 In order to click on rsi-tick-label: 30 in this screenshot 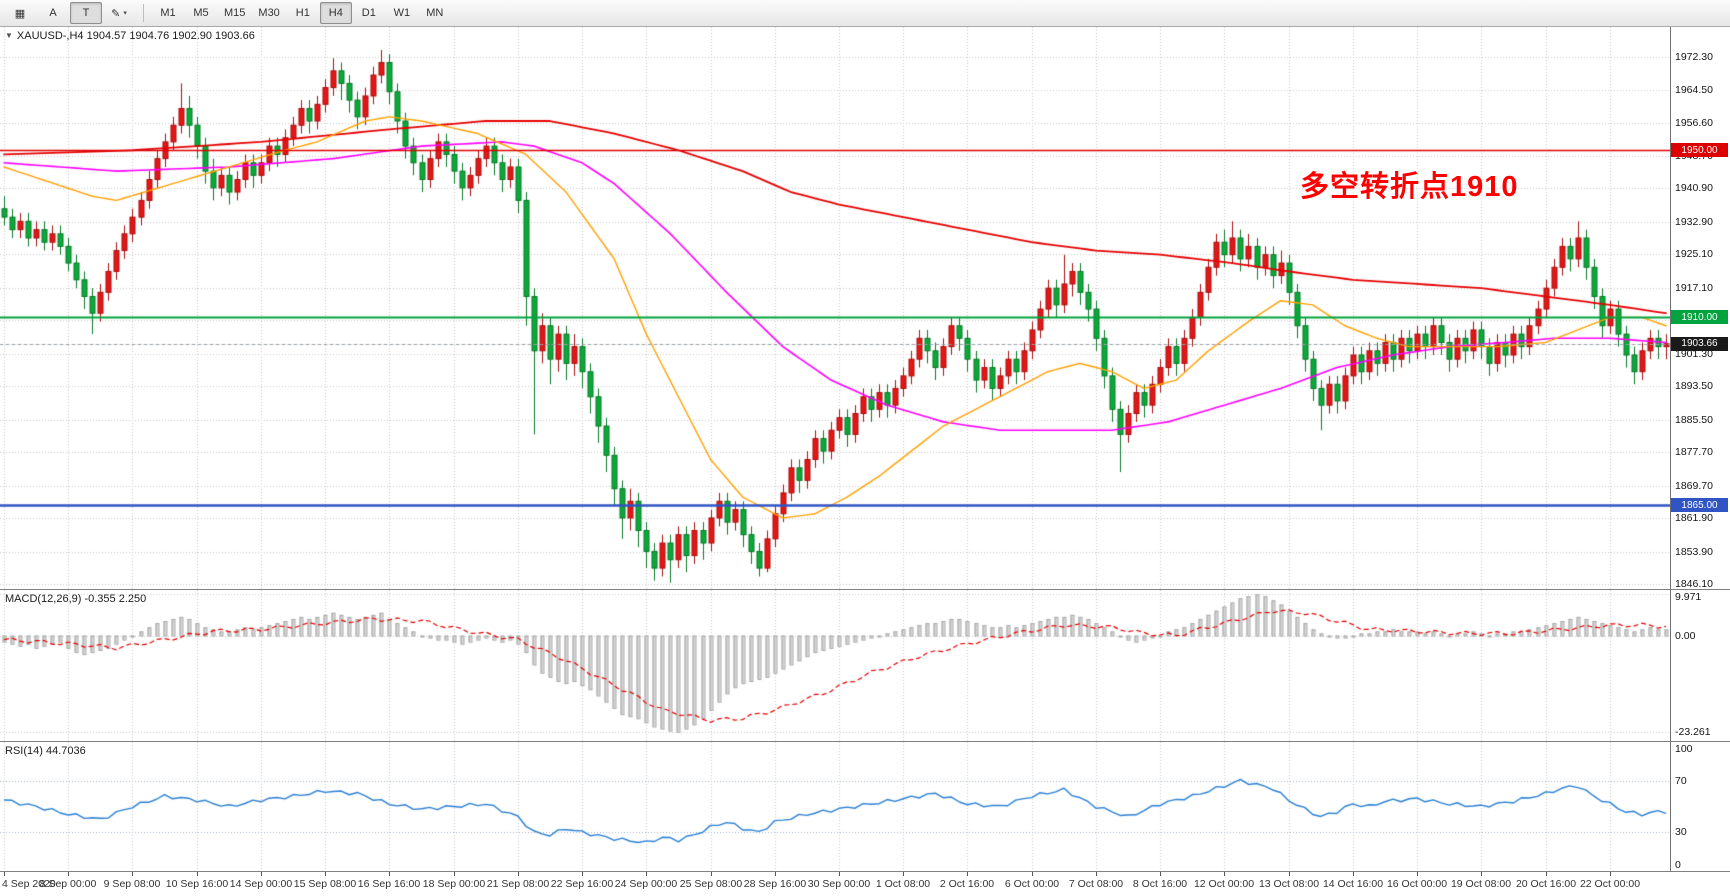, I will do `click(1681, 832)`.